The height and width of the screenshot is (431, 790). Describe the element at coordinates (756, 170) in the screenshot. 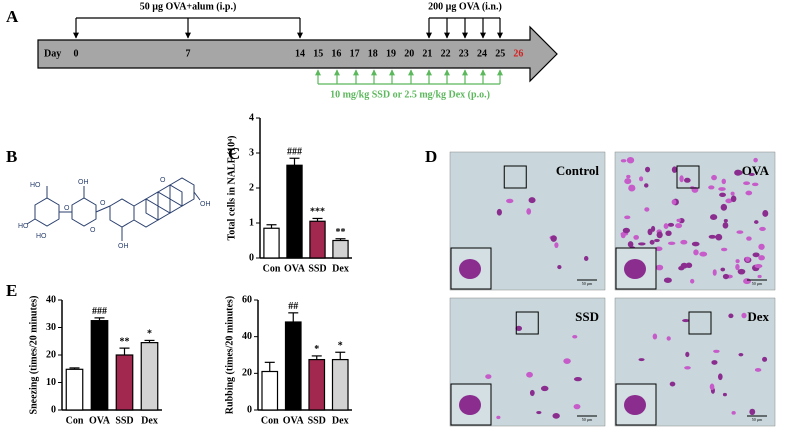

I see `micrograph-label: OVA` at that location.